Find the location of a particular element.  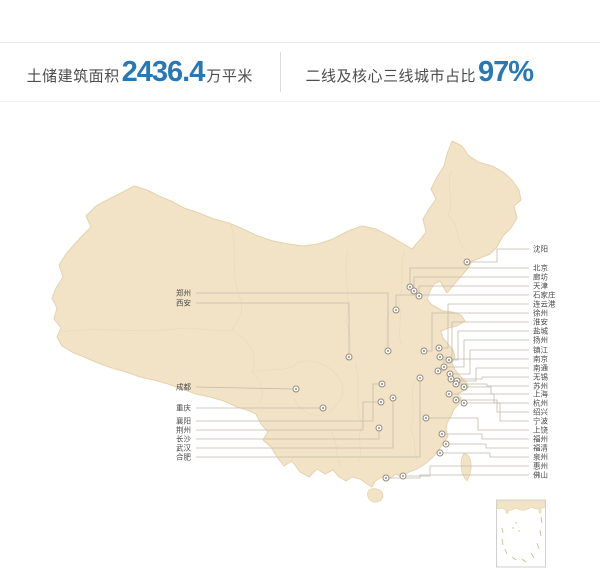

city-label: 成都 is located at coordinates (183, 387).